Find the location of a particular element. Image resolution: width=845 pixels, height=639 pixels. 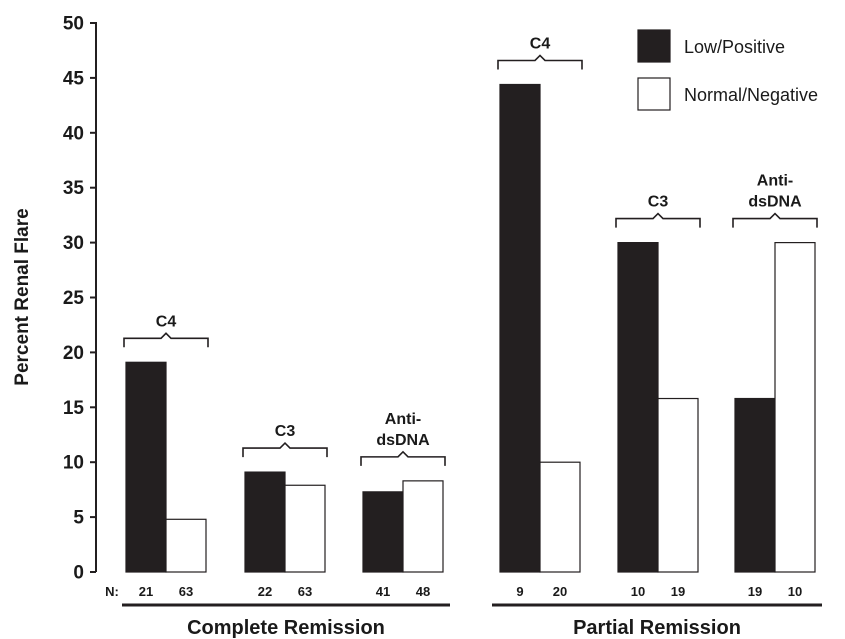

n-prefix-label: N: is located at coordinates (112, 591).